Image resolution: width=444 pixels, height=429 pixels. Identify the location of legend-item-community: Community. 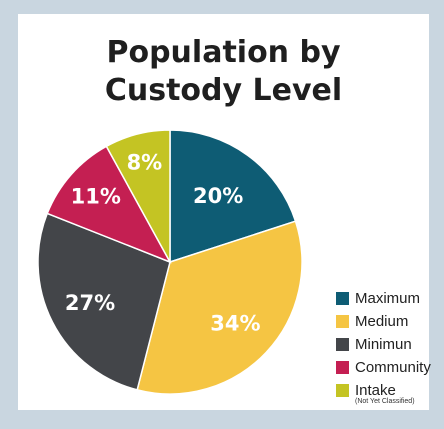
(383, 370).